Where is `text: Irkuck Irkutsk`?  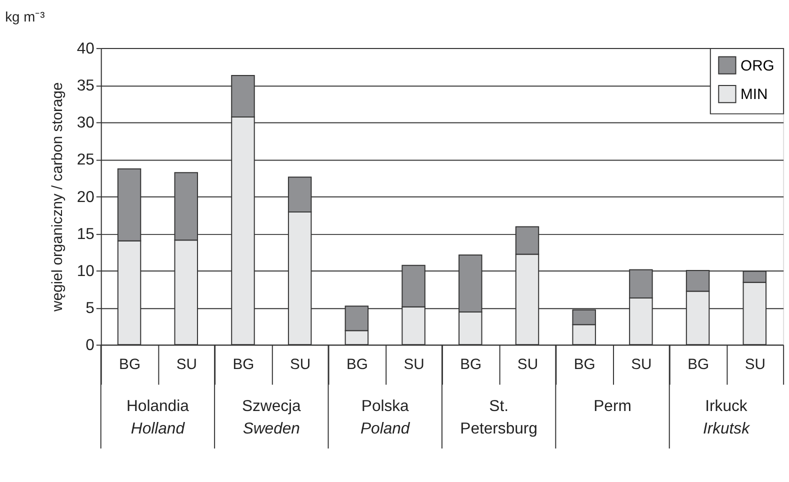 text: Irkuck Irkutsk is located at coordinates (726, 418).